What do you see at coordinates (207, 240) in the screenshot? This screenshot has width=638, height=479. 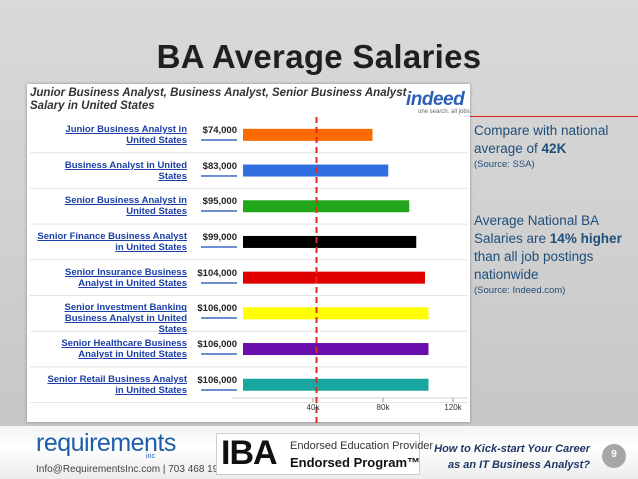 I see `value-label: $99,000` at bounding box center [207, 240].